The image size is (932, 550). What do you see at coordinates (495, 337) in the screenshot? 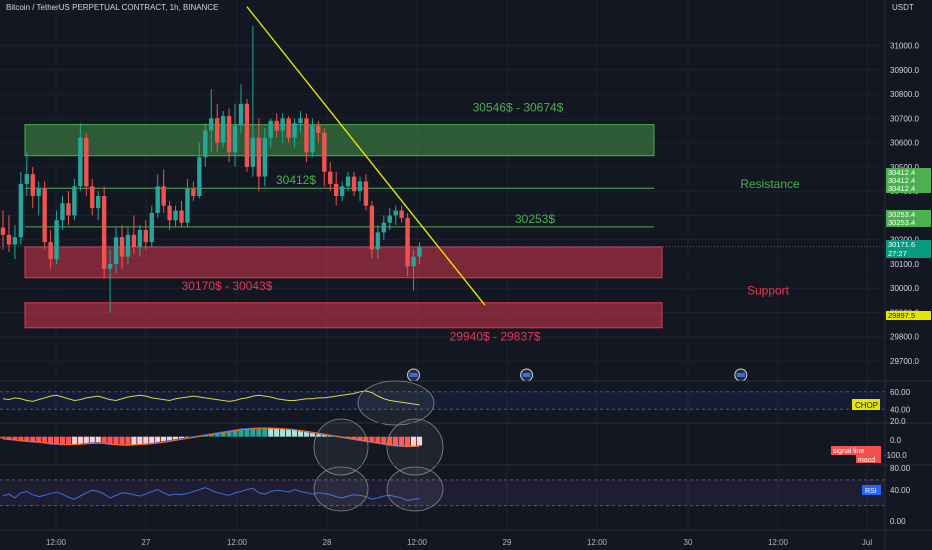
I see `zone-label-support: 29940$ - 29837$` at bounding box center [495, 337].